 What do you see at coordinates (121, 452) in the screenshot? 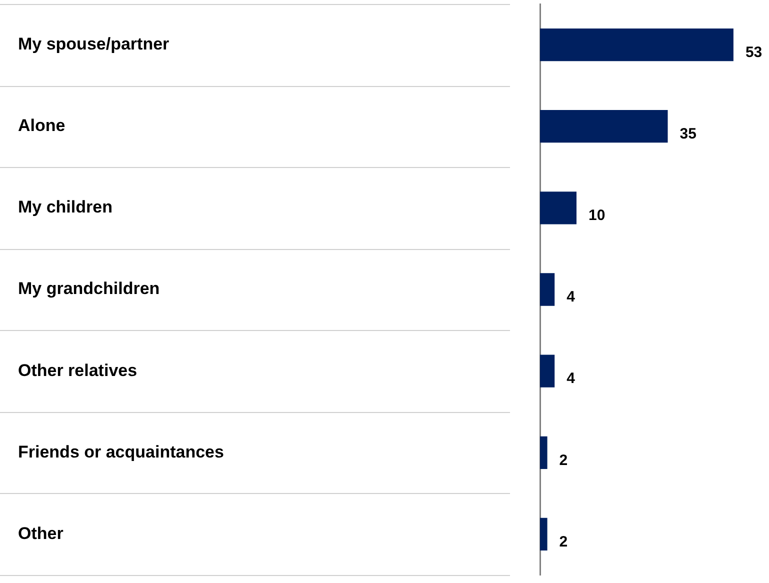
I see `y-tick-label: Friends or acquaintances` at bounding box center [121, 452].